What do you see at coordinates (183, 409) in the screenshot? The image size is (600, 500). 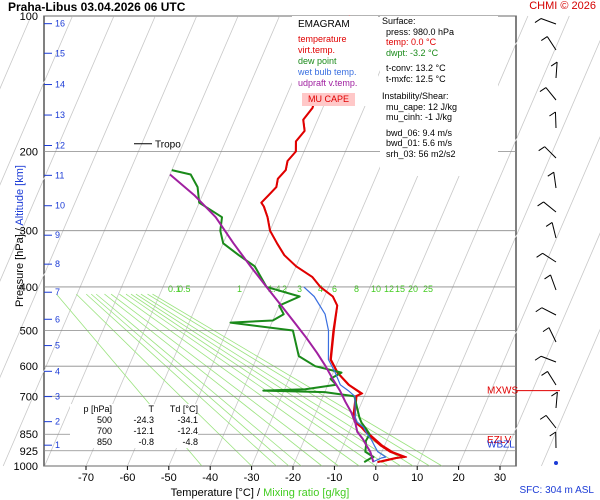 I see `table-header-td: Td [°C]` at bounding box center [183, 409].